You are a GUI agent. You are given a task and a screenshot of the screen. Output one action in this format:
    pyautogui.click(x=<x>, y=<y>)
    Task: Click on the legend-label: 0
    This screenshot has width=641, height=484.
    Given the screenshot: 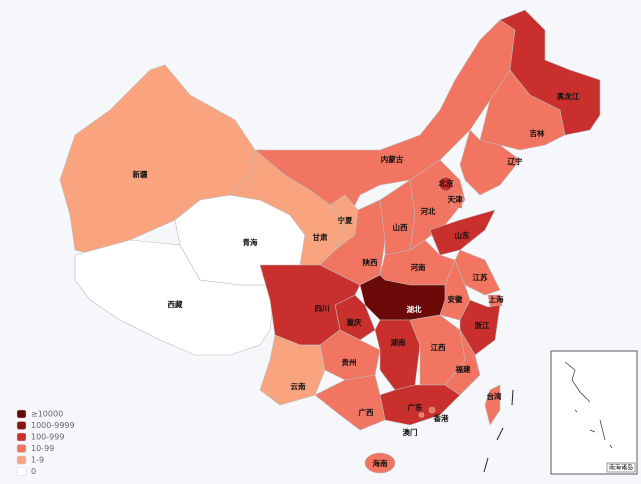 What is the action you would take?
    pyautogui.click(x=33, y=471)
    